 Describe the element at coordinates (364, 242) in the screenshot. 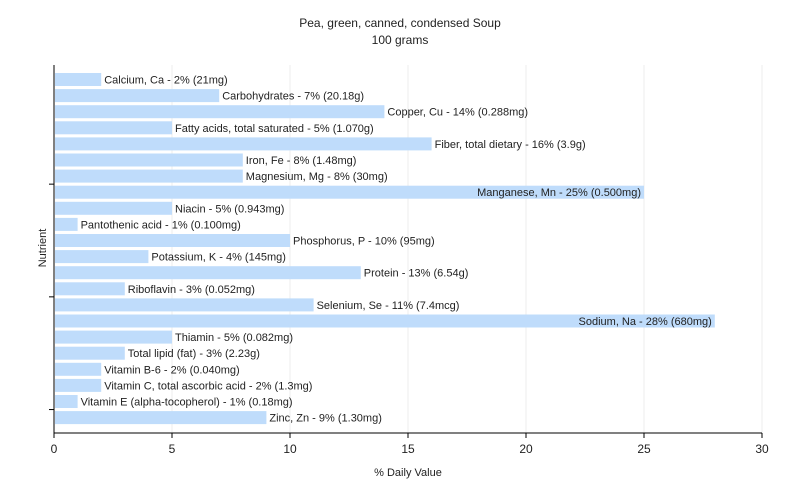

I see `bar-label-10: Phosphorus, P - 10% (95mg)` at that location.